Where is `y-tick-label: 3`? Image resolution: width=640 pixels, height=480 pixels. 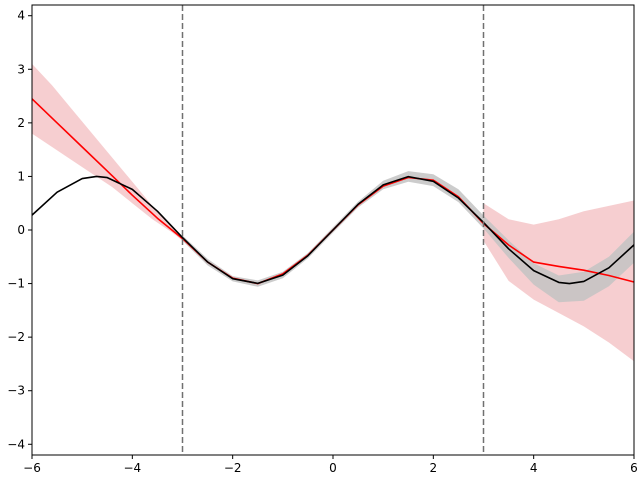
y-tick-label: 3 is located at coordinates (21, 69).